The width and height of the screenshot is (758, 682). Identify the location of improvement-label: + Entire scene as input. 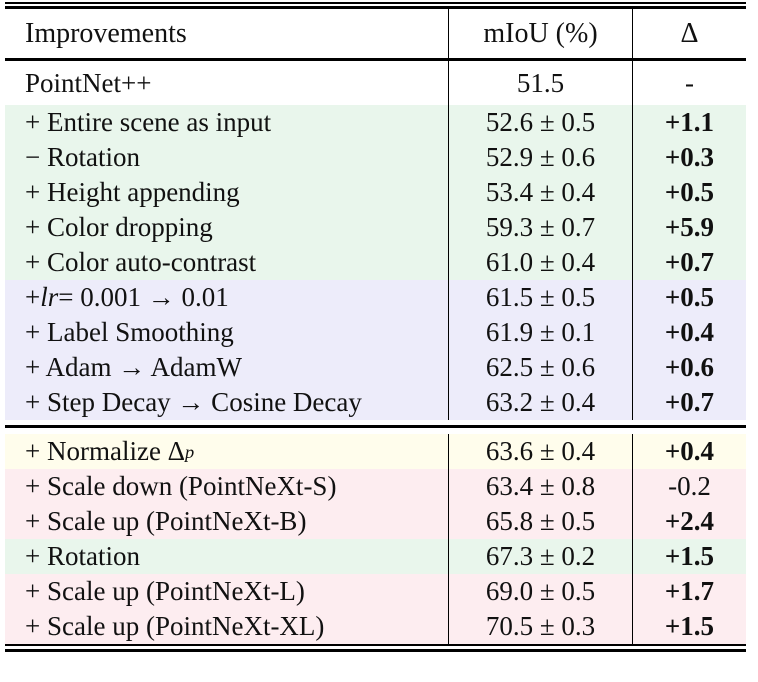
(148, 122).